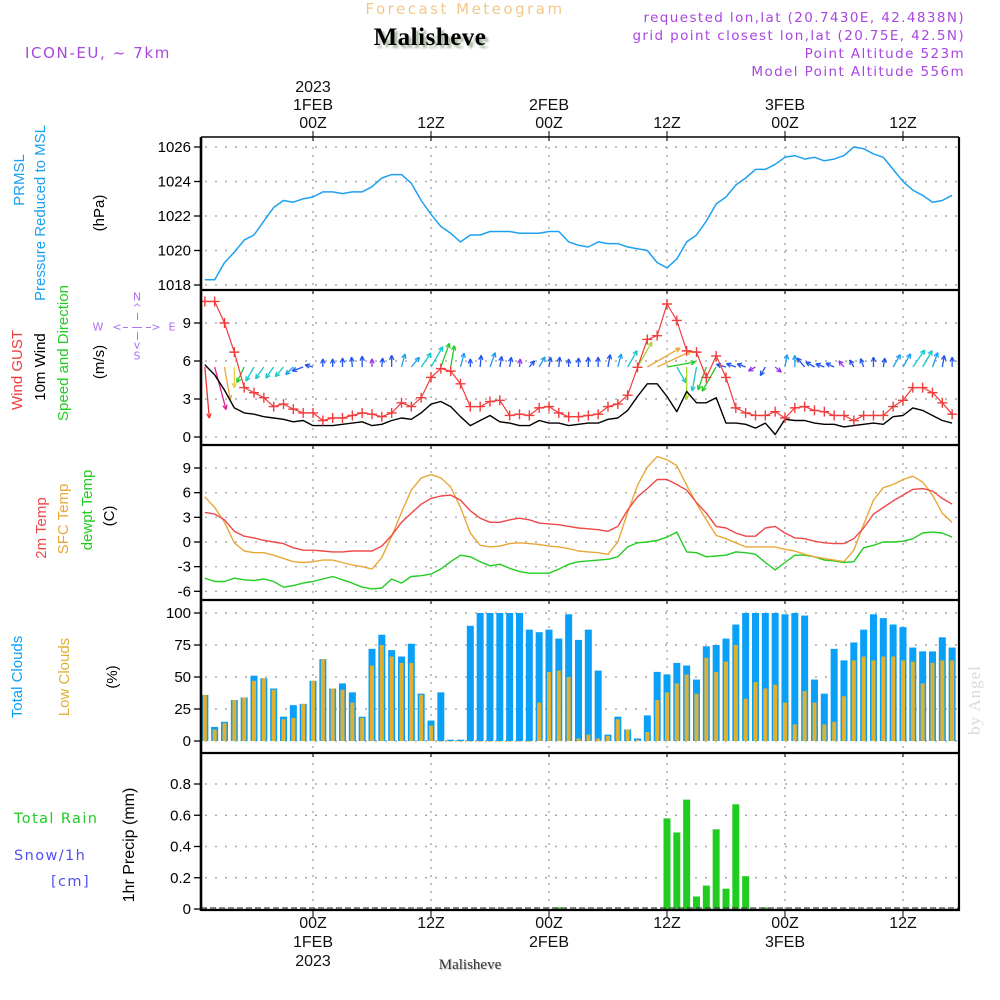 This screenshot has width=1000, height=1000. Describe the element at coordinates (313, 105) in the screenshot. I see `top-time-label: 1FEB` at that location.